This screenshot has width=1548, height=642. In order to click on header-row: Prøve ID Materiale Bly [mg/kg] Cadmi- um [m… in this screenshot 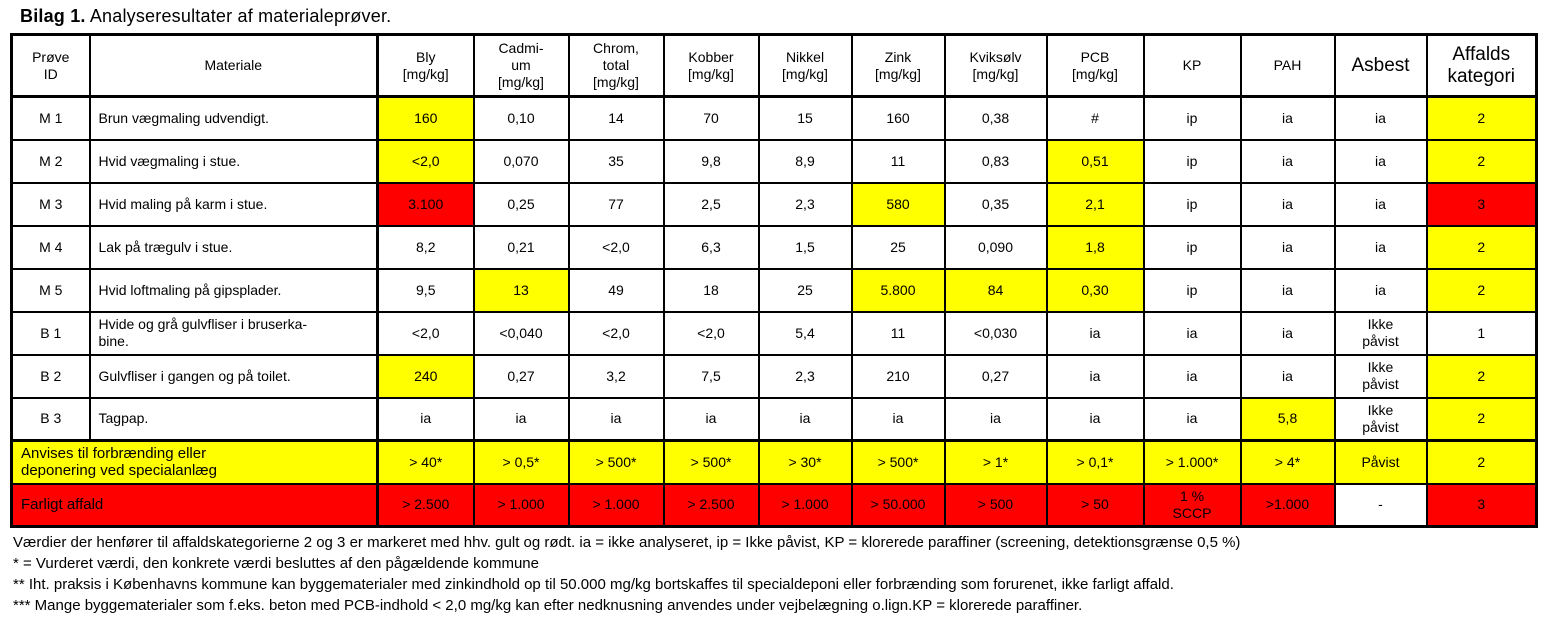, I will do `click(774, 65)`.